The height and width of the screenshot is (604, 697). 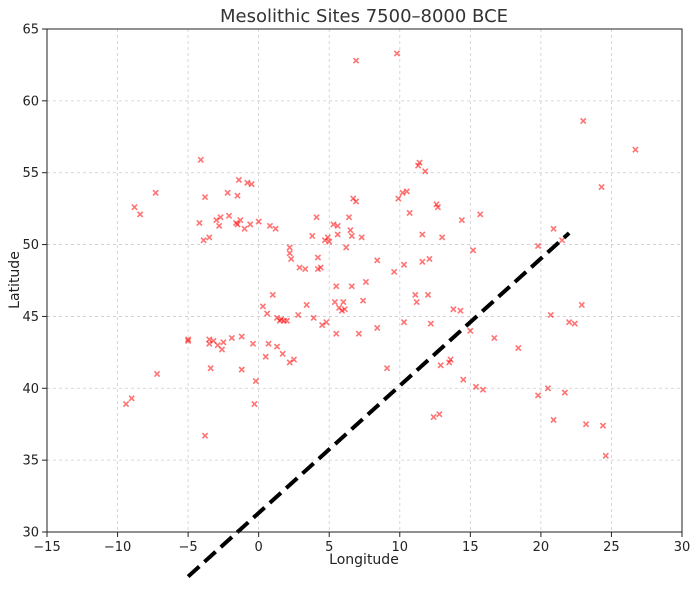 I want to click on y-axis-label: Latitude, so click(x=15, y=280).